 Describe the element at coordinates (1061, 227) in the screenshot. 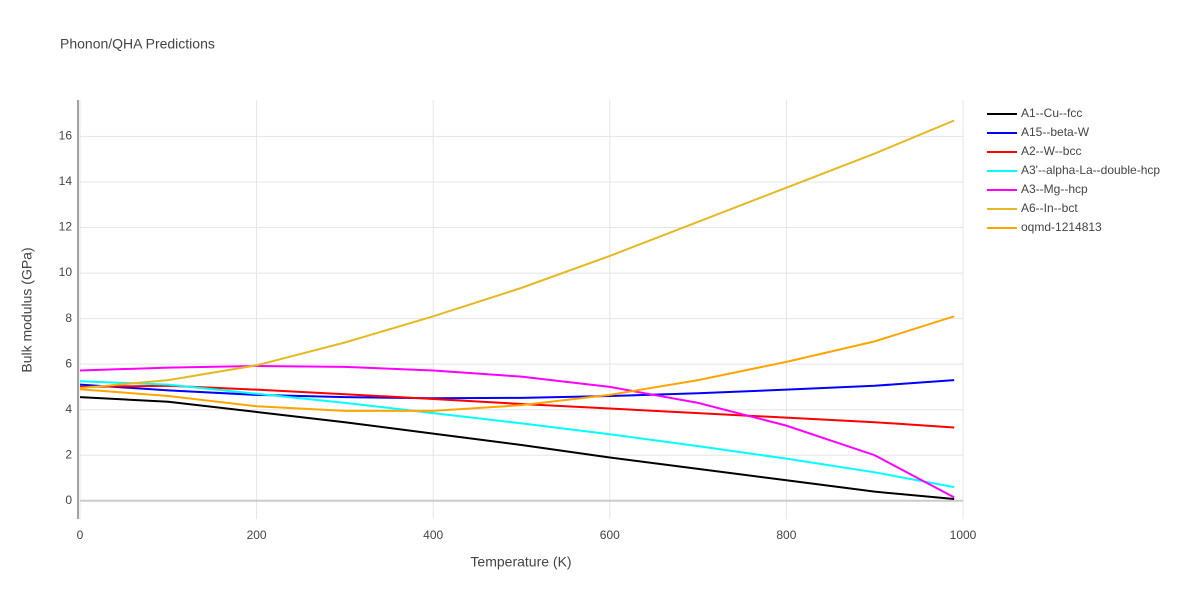

I see `legend-label: oqmd-1214813` at that location.